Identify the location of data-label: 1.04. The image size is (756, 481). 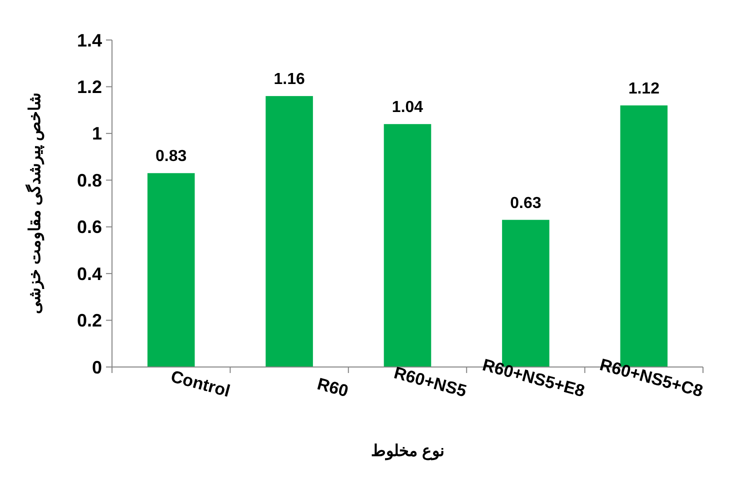
(408, 107).